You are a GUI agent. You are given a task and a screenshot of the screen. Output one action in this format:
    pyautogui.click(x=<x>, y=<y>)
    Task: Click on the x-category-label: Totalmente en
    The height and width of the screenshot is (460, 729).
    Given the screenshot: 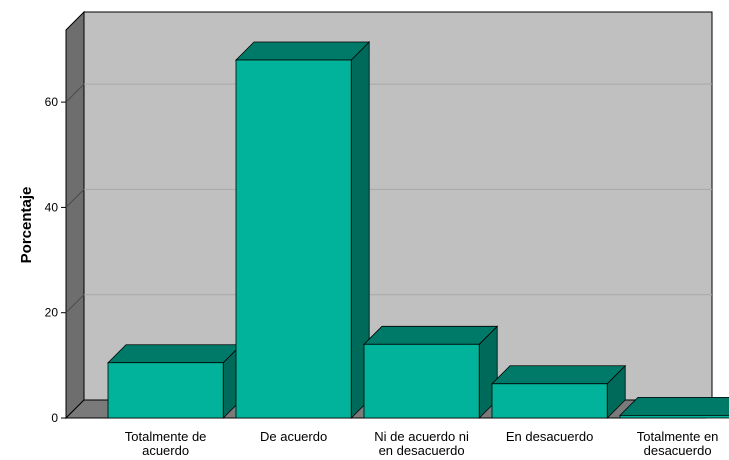 What is the action you would take?
    pyautogui.click(x=678, y=436)
    